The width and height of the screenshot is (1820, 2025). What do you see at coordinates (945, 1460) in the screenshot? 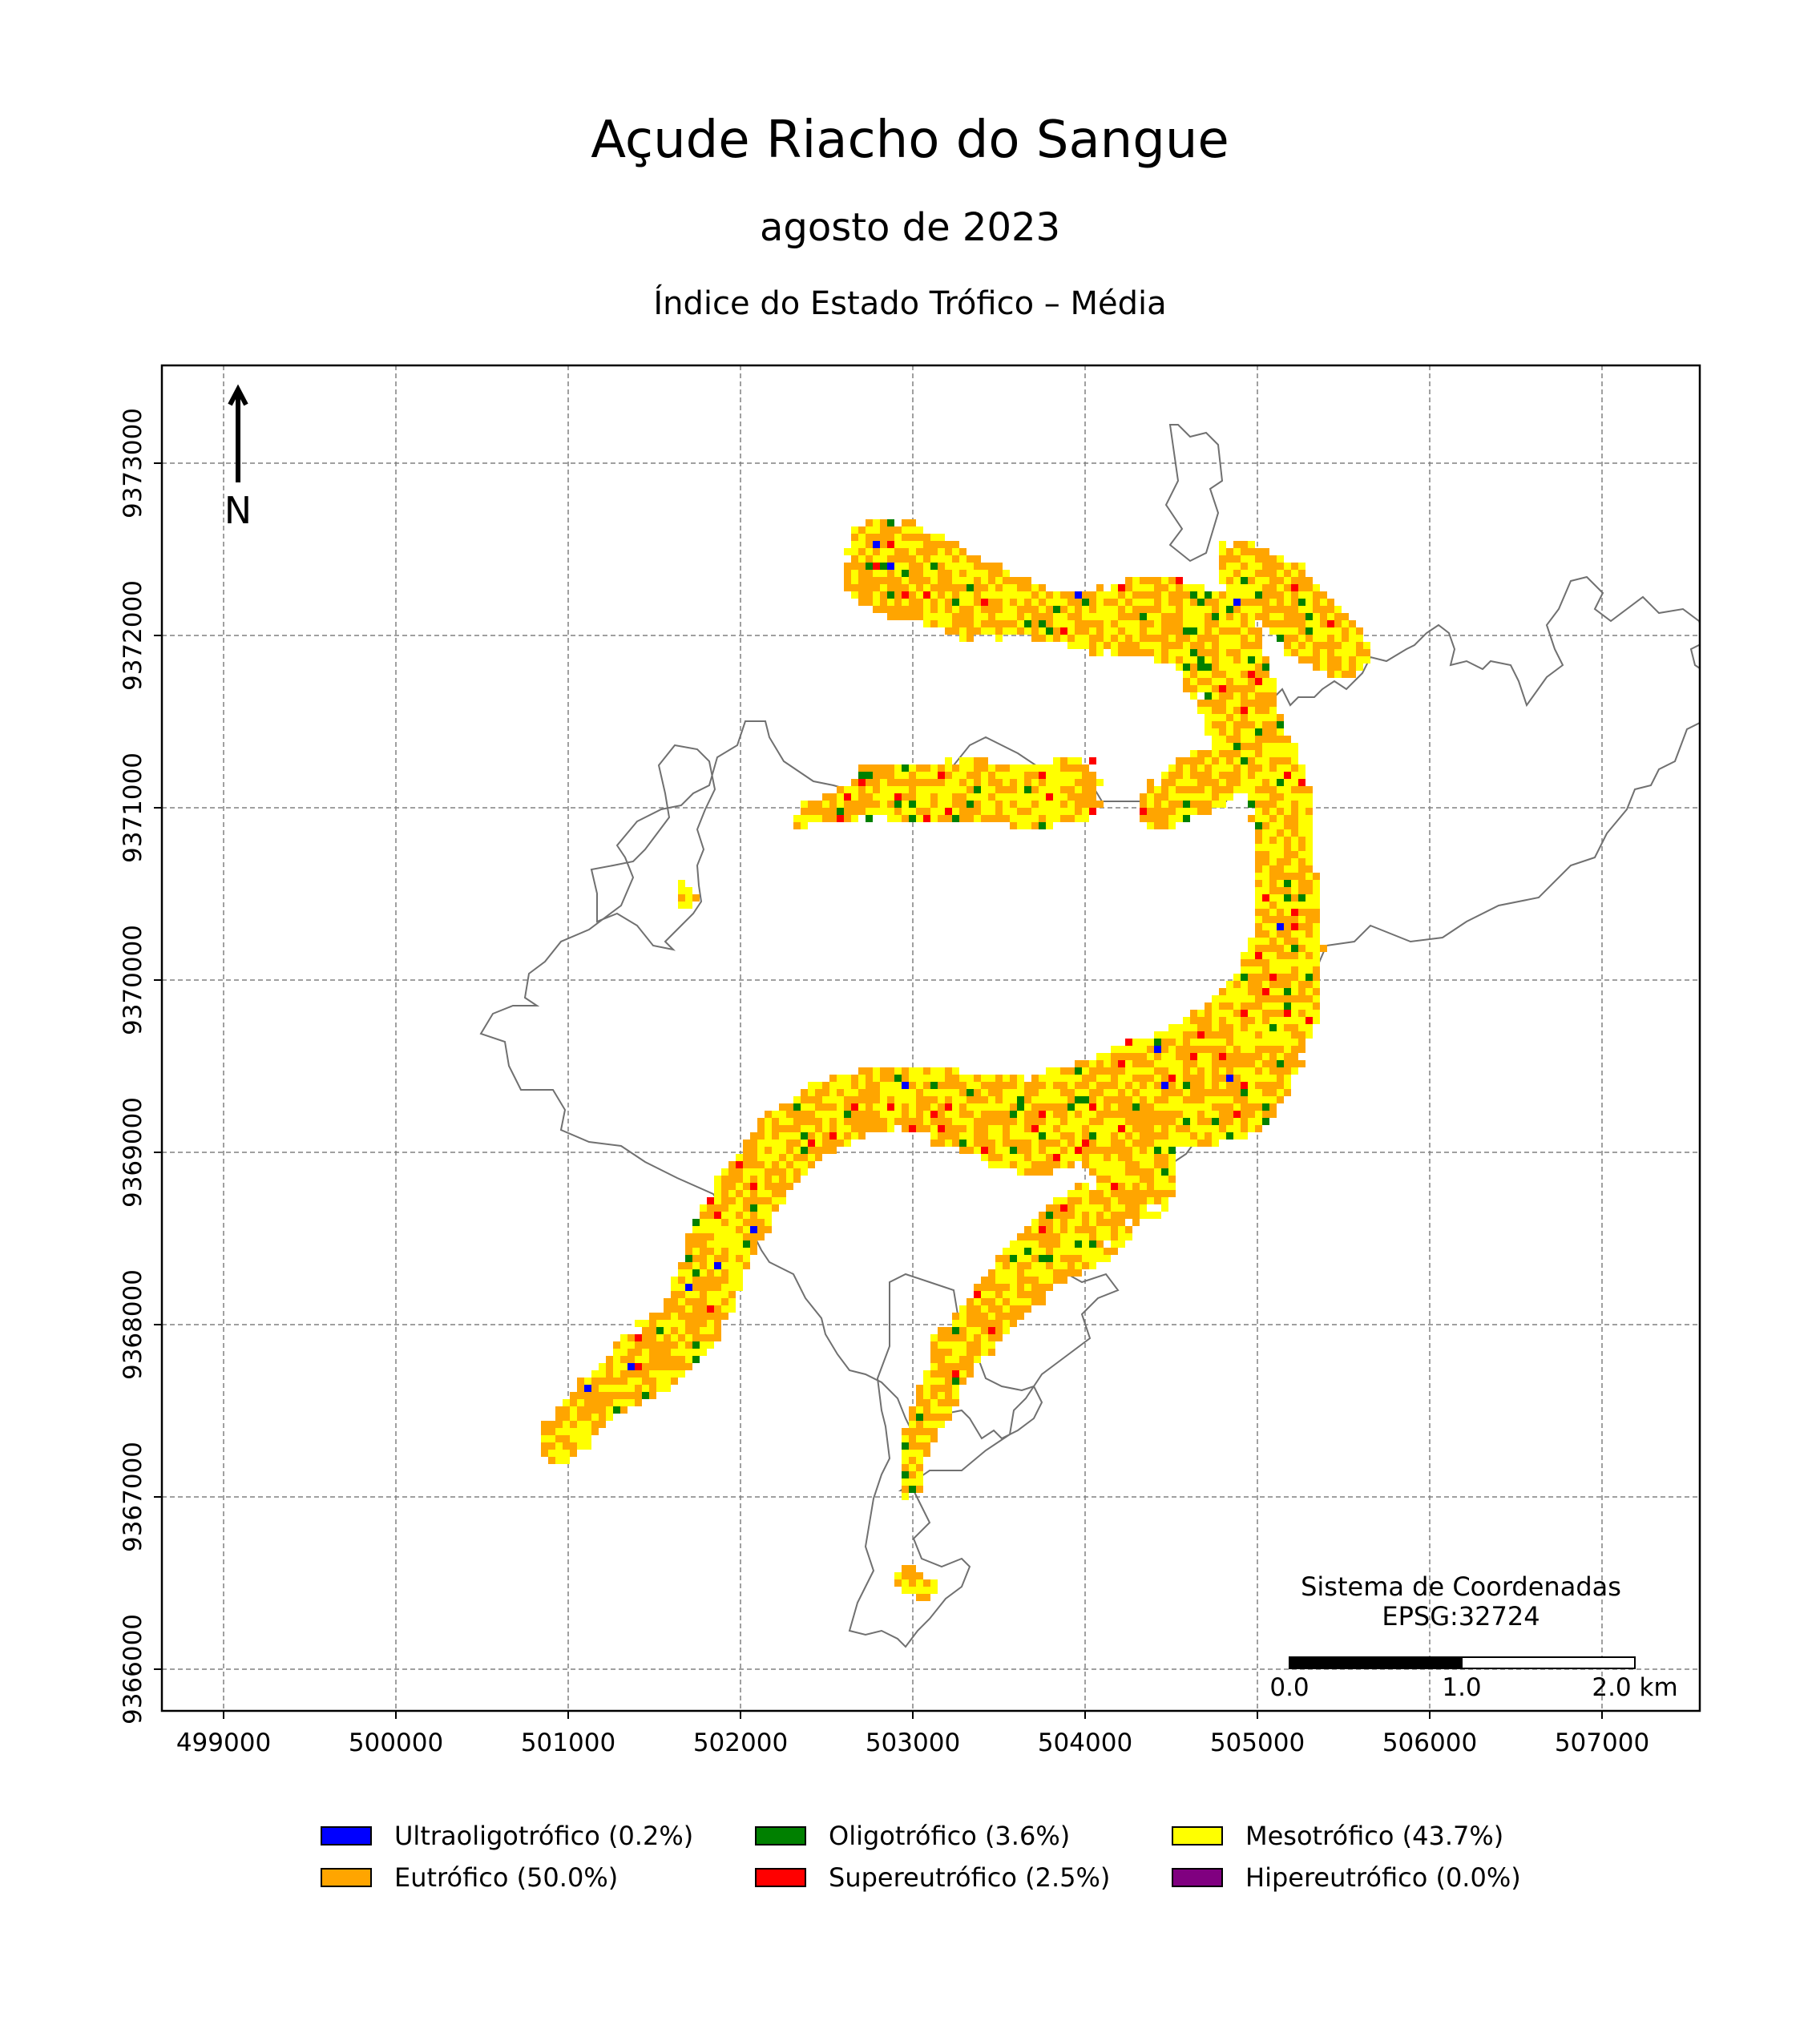
I see `reservoir-outline-south-arm` at bounding box center [945, 1460].